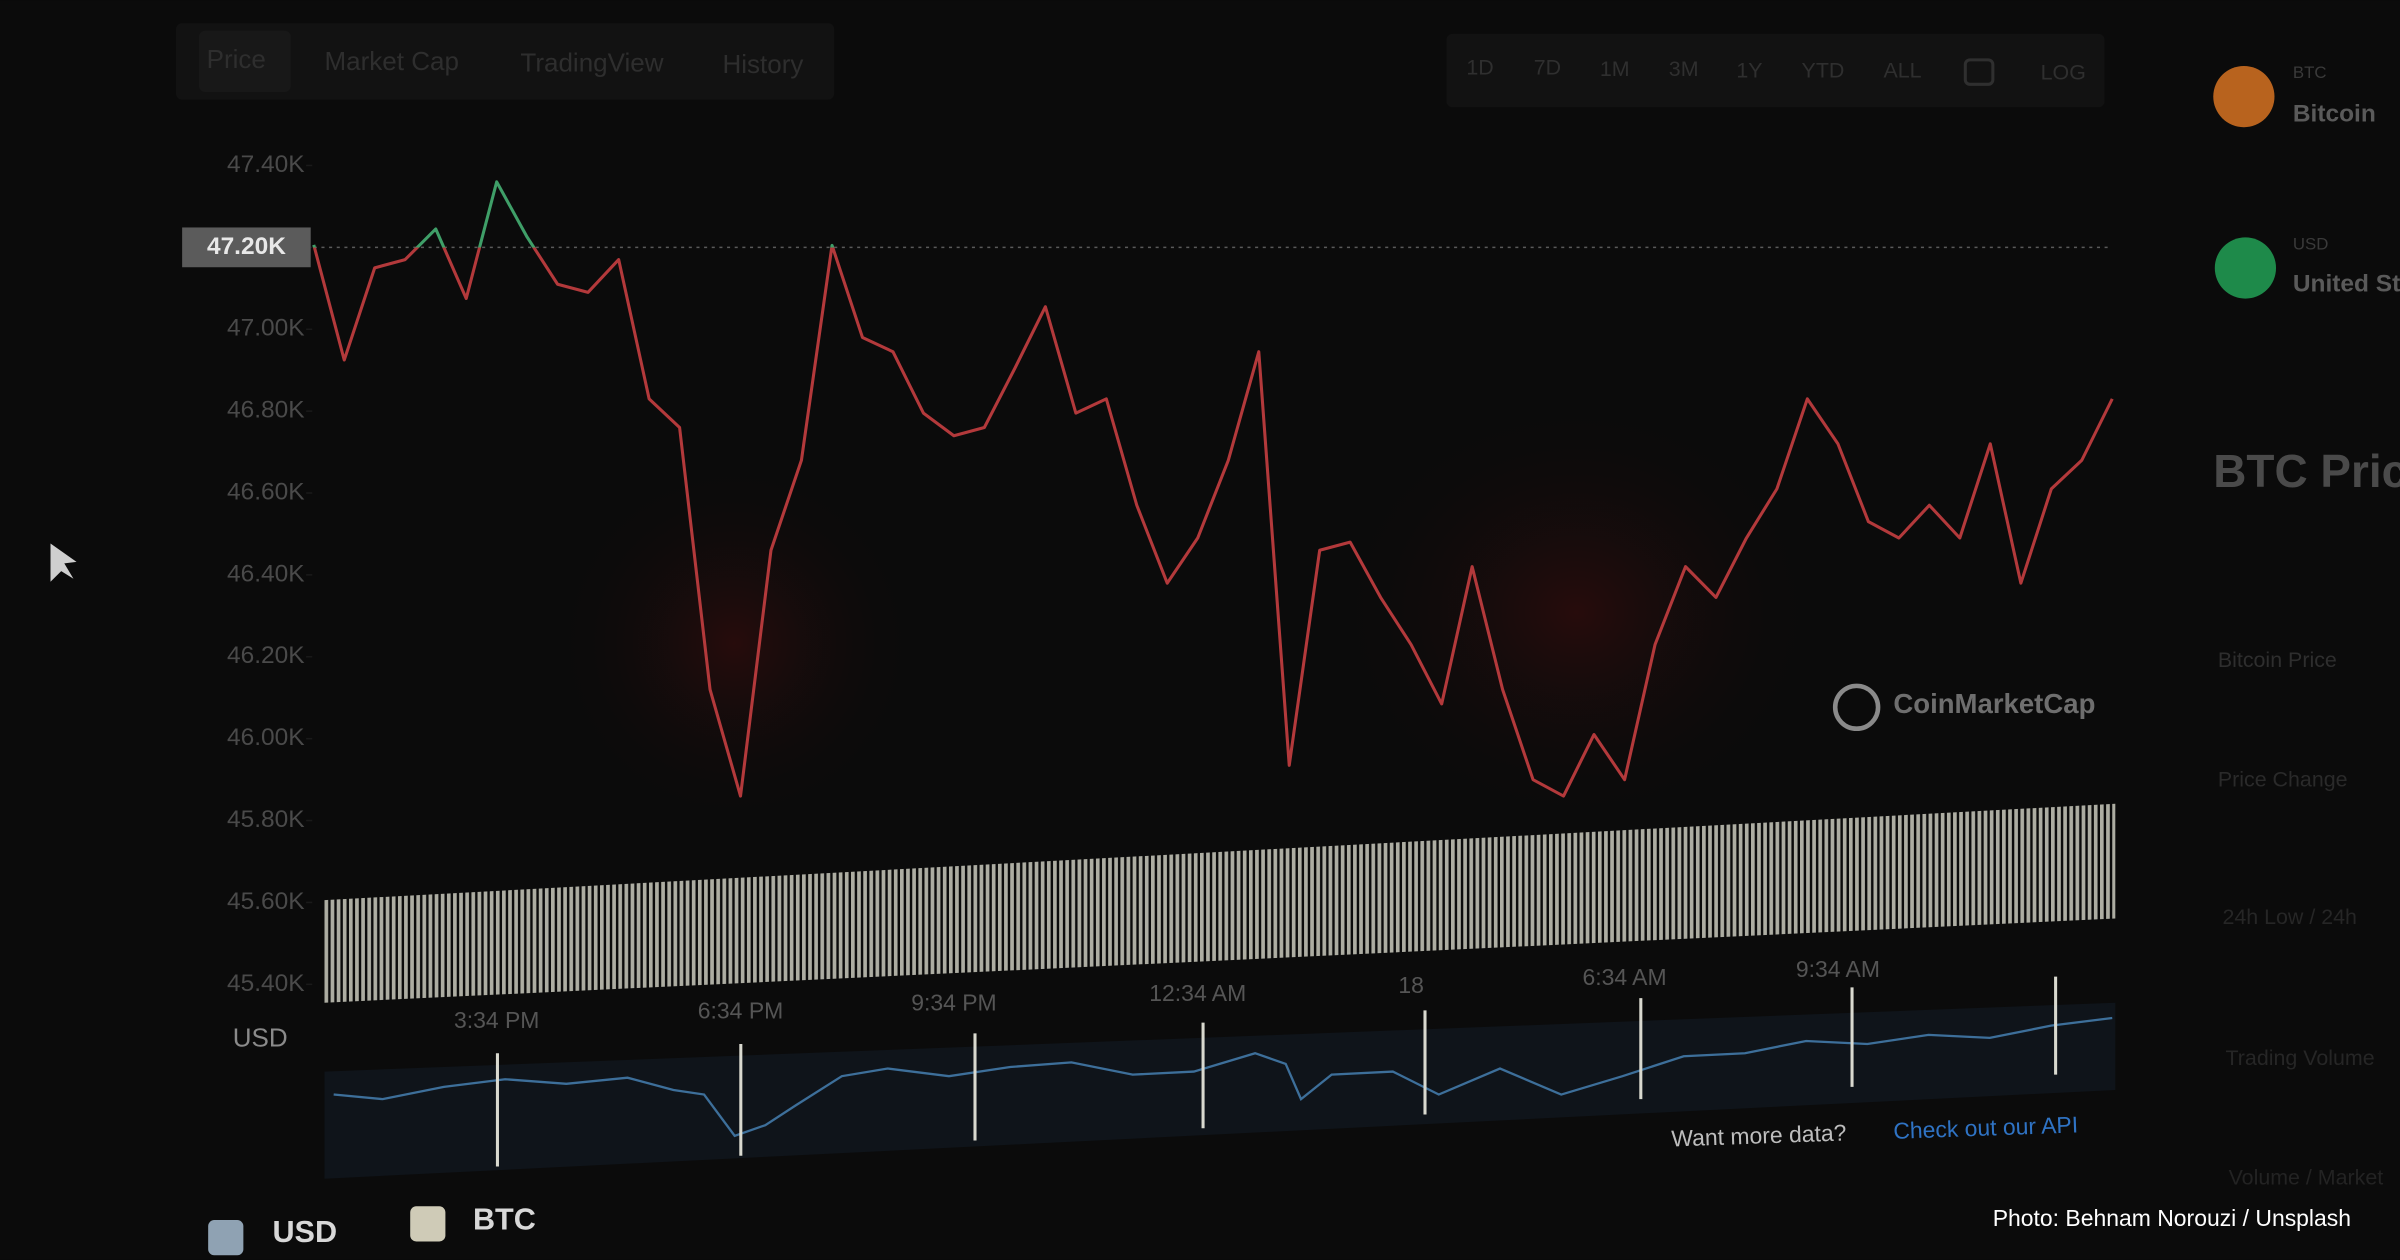 This screenshot has width=2400, height=1260. I want to click on y-tick-label: 46.20K, so click(266, 655).